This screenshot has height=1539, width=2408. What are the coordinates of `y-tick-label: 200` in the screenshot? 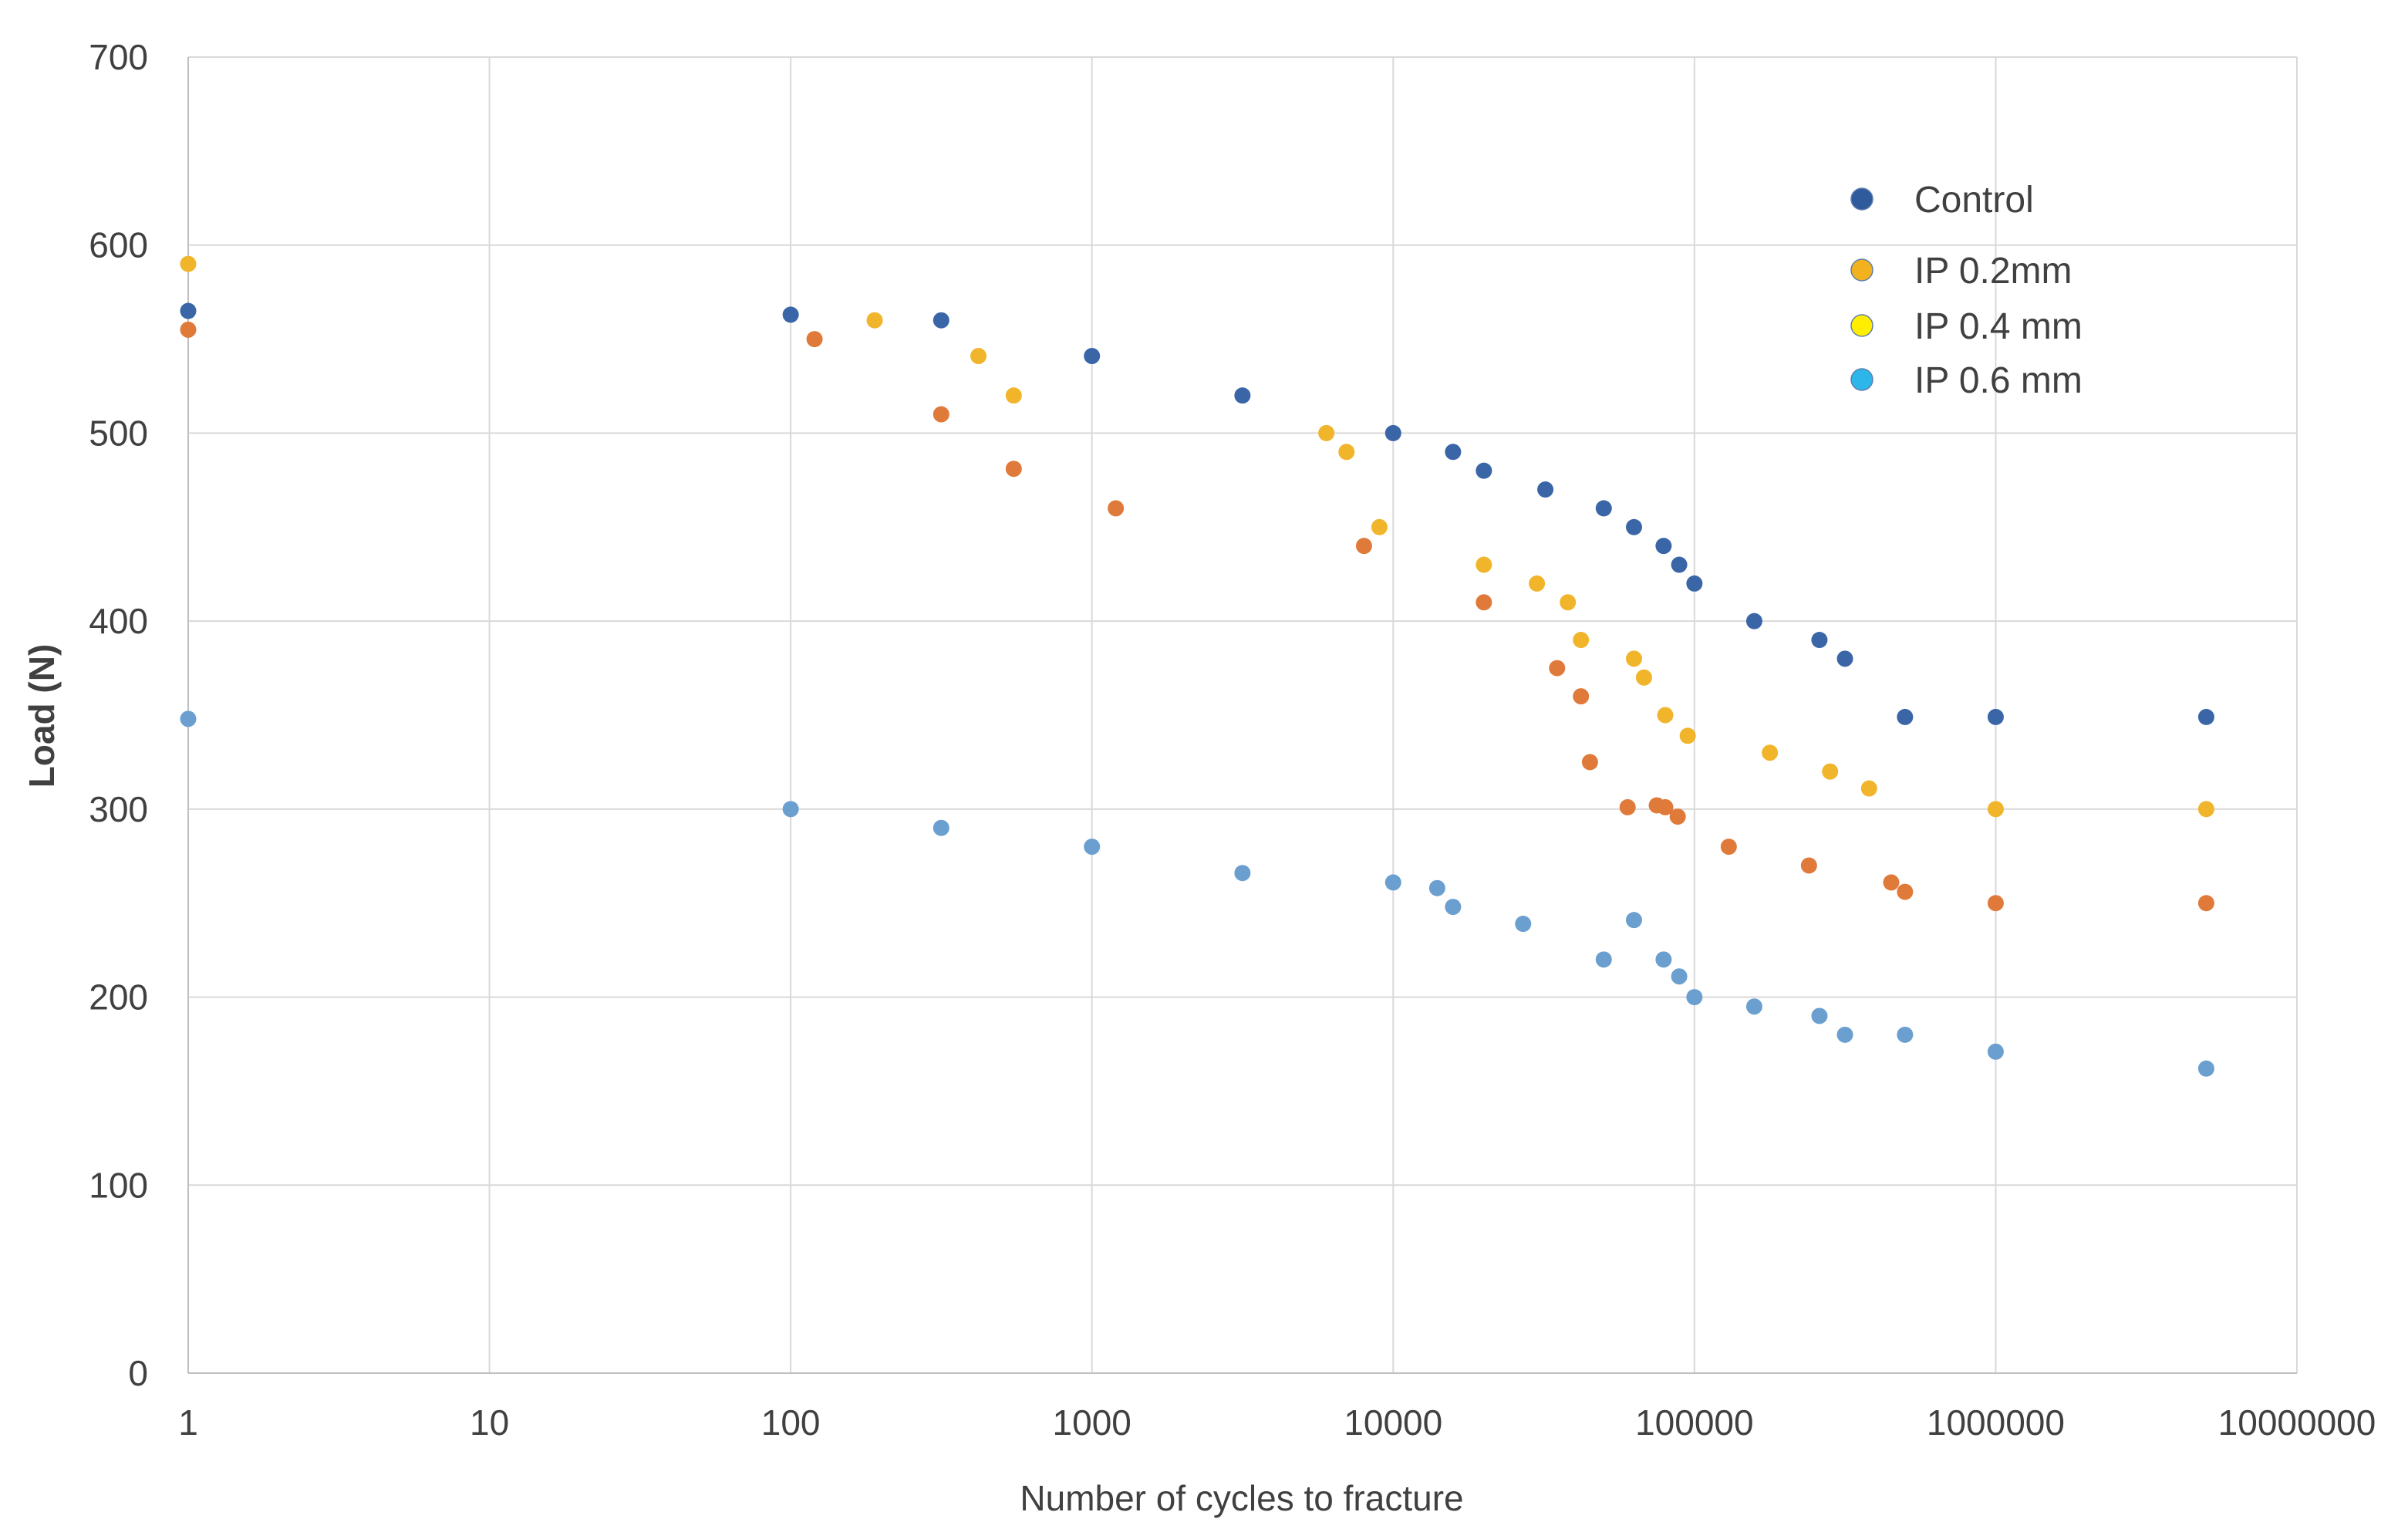 It's located at (118, 997).